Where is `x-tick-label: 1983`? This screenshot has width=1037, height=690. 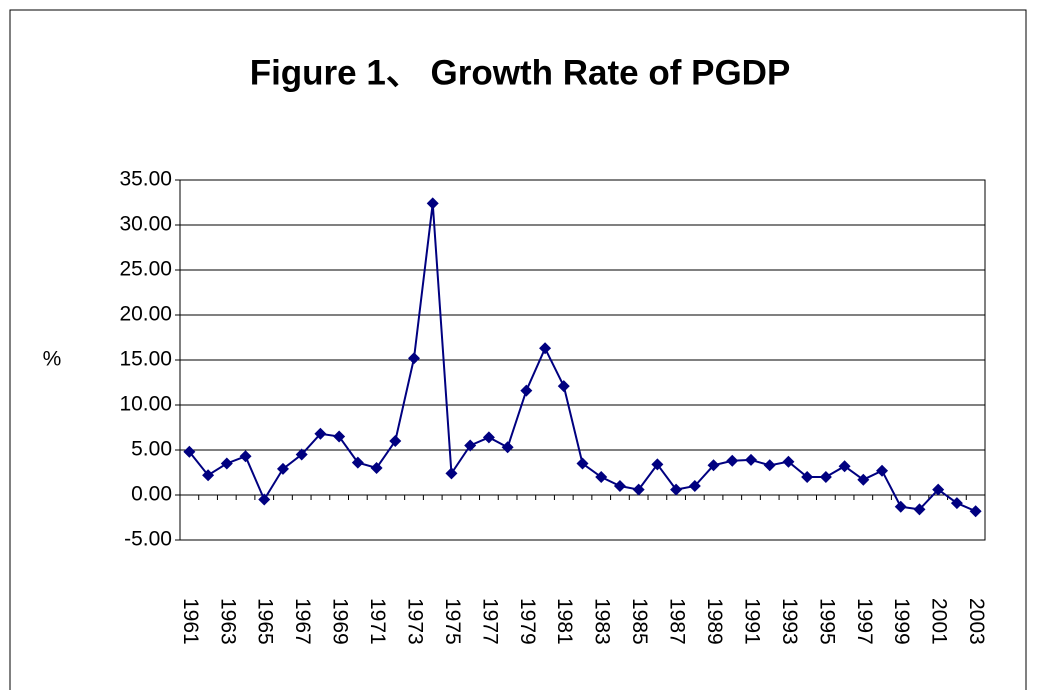
x-tick-label: 1983 is located at coordinates (602, 621).